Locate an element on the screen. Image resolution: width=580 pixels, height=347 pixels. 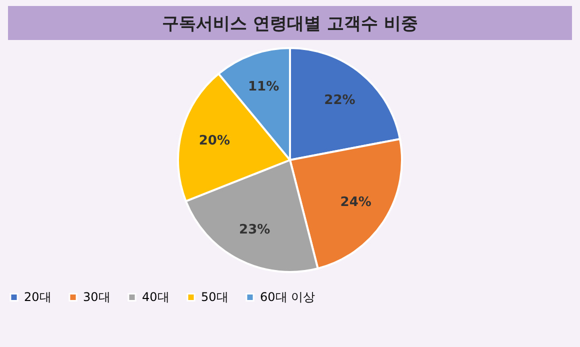
legend-label: 20대 is located at coordinates (38, 297).